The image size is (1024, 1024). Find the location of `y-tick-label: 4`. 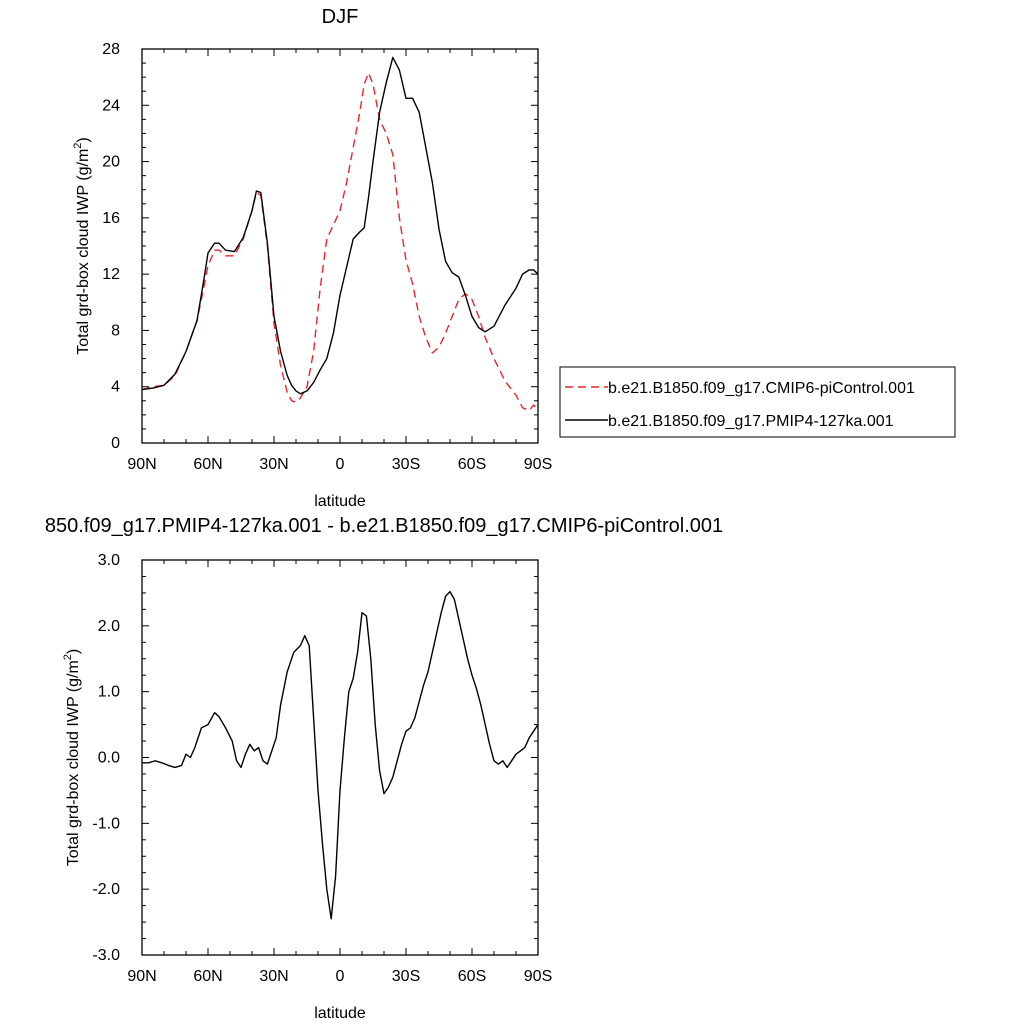

y-tick-label: 4 is located at coordinates (115, 387).